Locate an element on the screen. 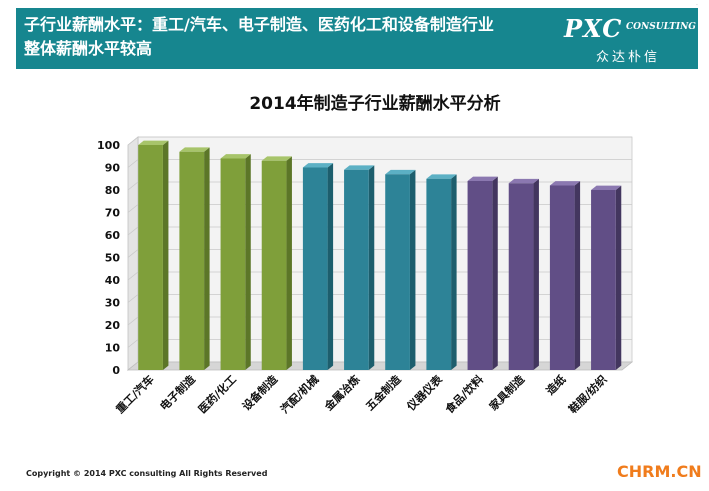 This screenshot has width=709, height=491. y-tick-label: 0 is located at coordinates (116, 370).